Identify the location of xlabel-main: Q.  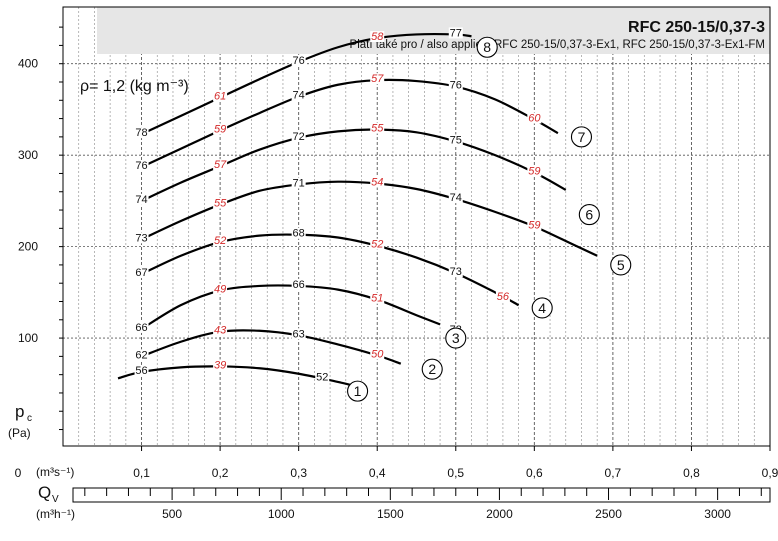
(44, 492).